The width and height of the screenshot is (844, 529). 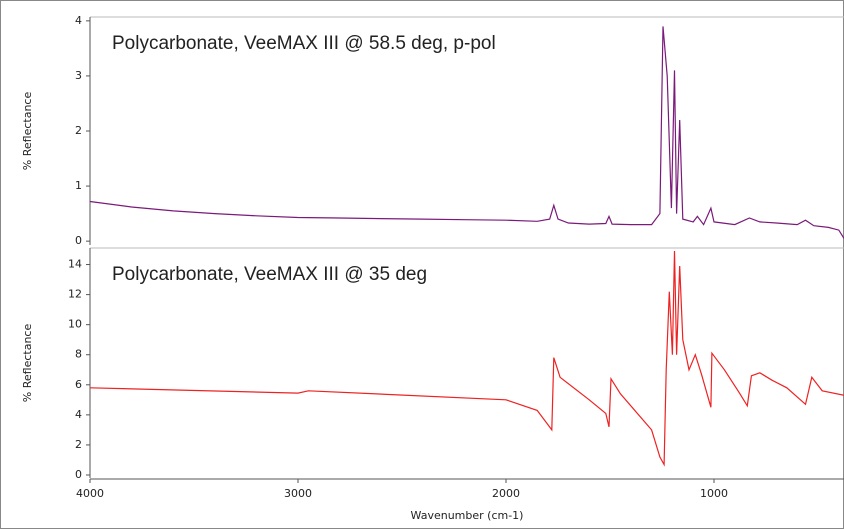 I want to click on x-axis-label: Wavenumber (cm-1), so click(x=467, y=515).